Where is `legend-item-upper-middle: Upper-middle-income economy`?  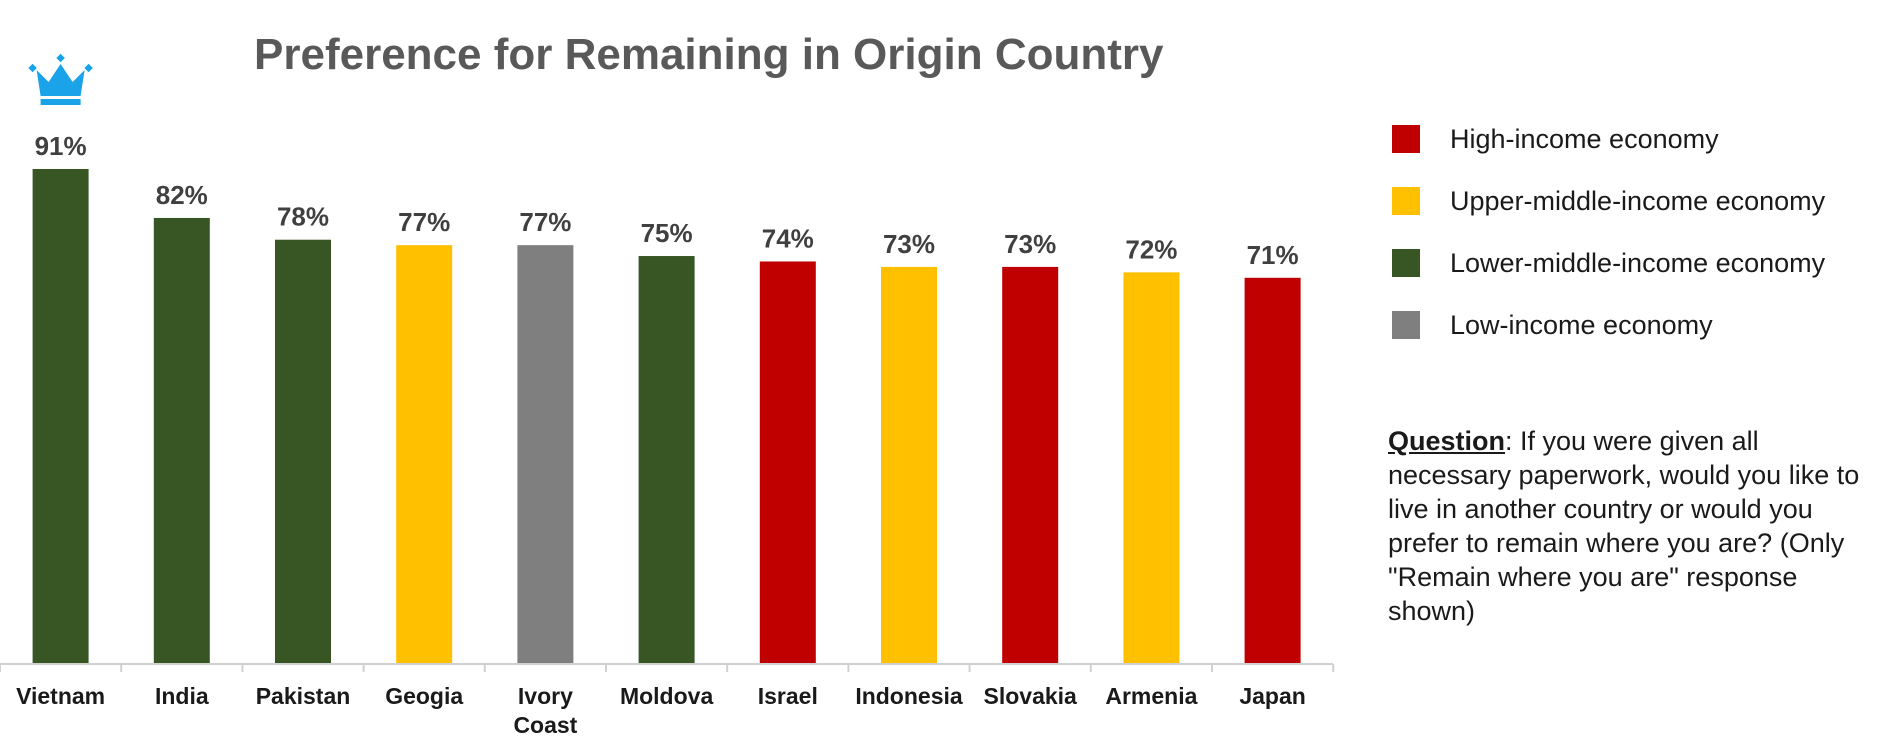
legend-item-upper-middle: Upper-middle-income economy is located at coordinates (1608, 201).